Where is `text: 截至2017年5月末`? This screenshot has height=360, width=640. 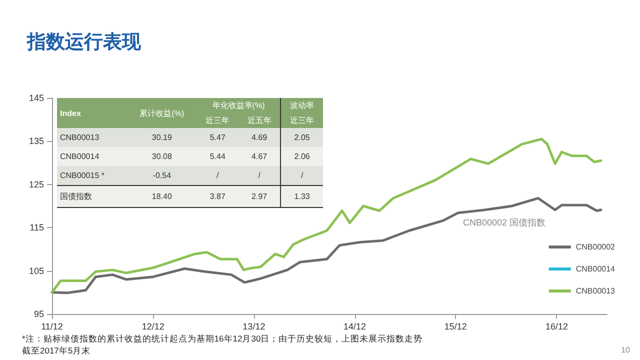
text: 截至2017年5月末 is located at coordinates (56, 351).